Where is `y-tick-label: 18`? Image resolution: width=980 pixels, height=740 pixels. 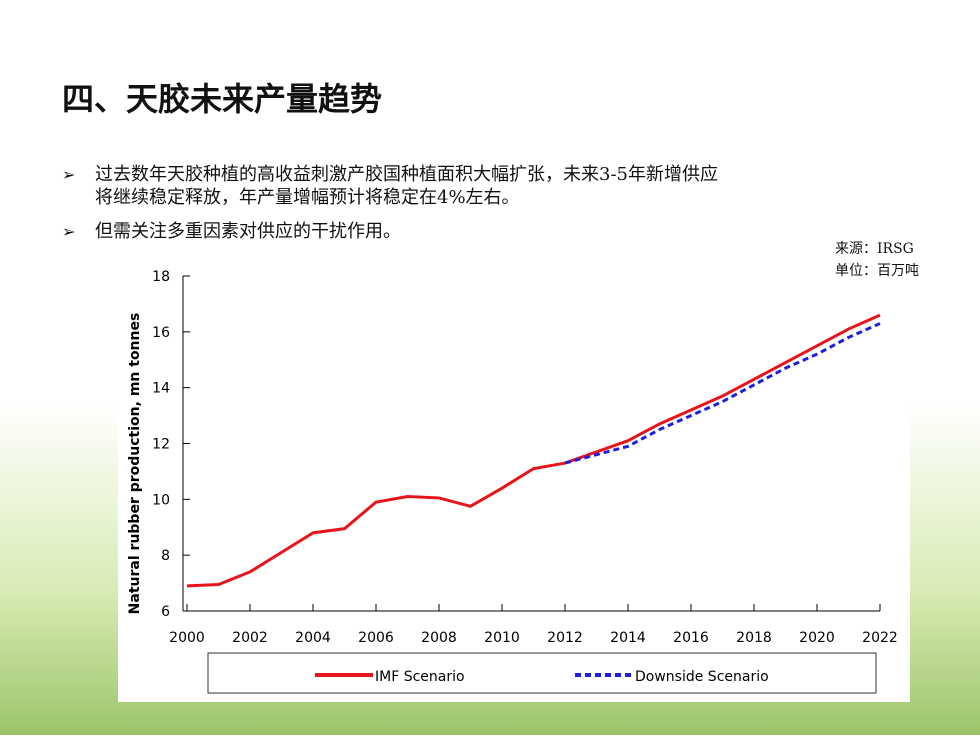 y-tick-label: 18 is located at coordinates (161, 277).